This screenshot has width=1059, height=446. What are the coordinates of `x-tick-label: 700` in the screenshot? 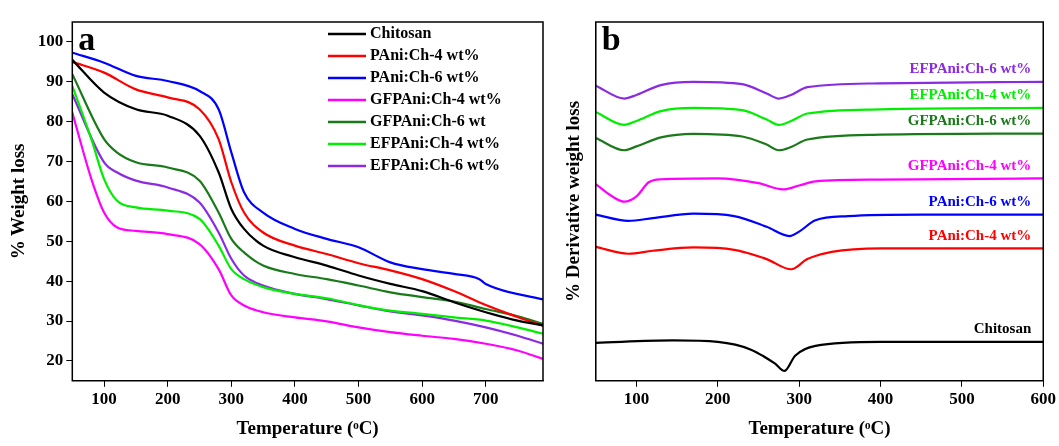 It's located at (486, 399).